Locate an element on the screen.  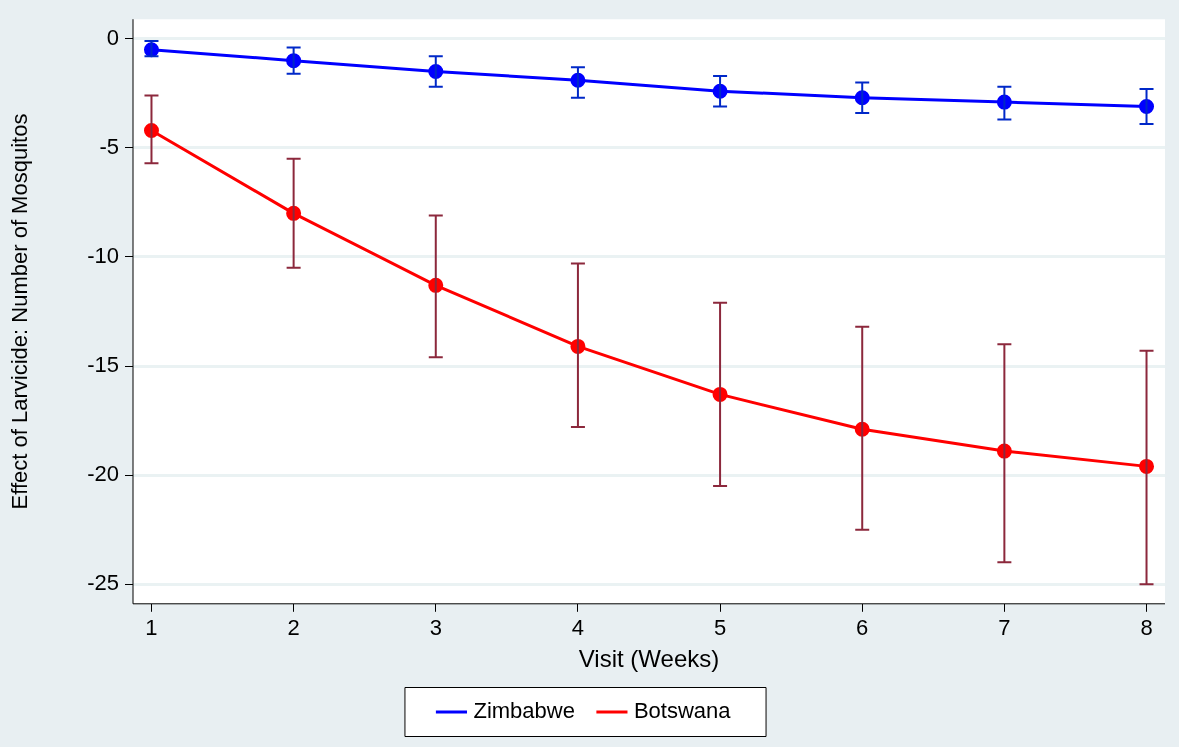
y-tick-label: -10 is located at coordinates (103, 256).